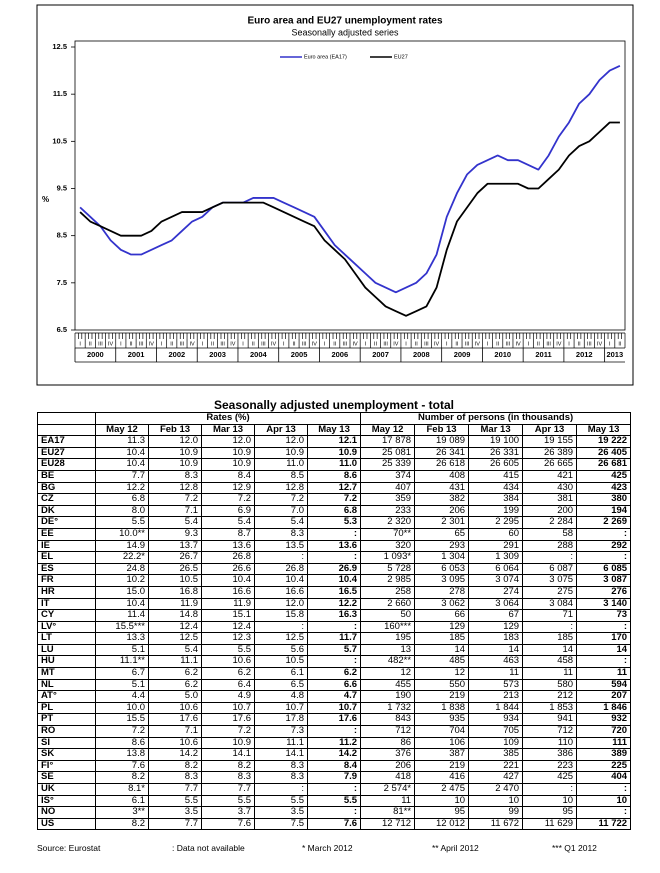 Image resolution: width=660 pixels, height=873 pixels. I want to click on y-tick-label: 7.5, so click(62, 282).